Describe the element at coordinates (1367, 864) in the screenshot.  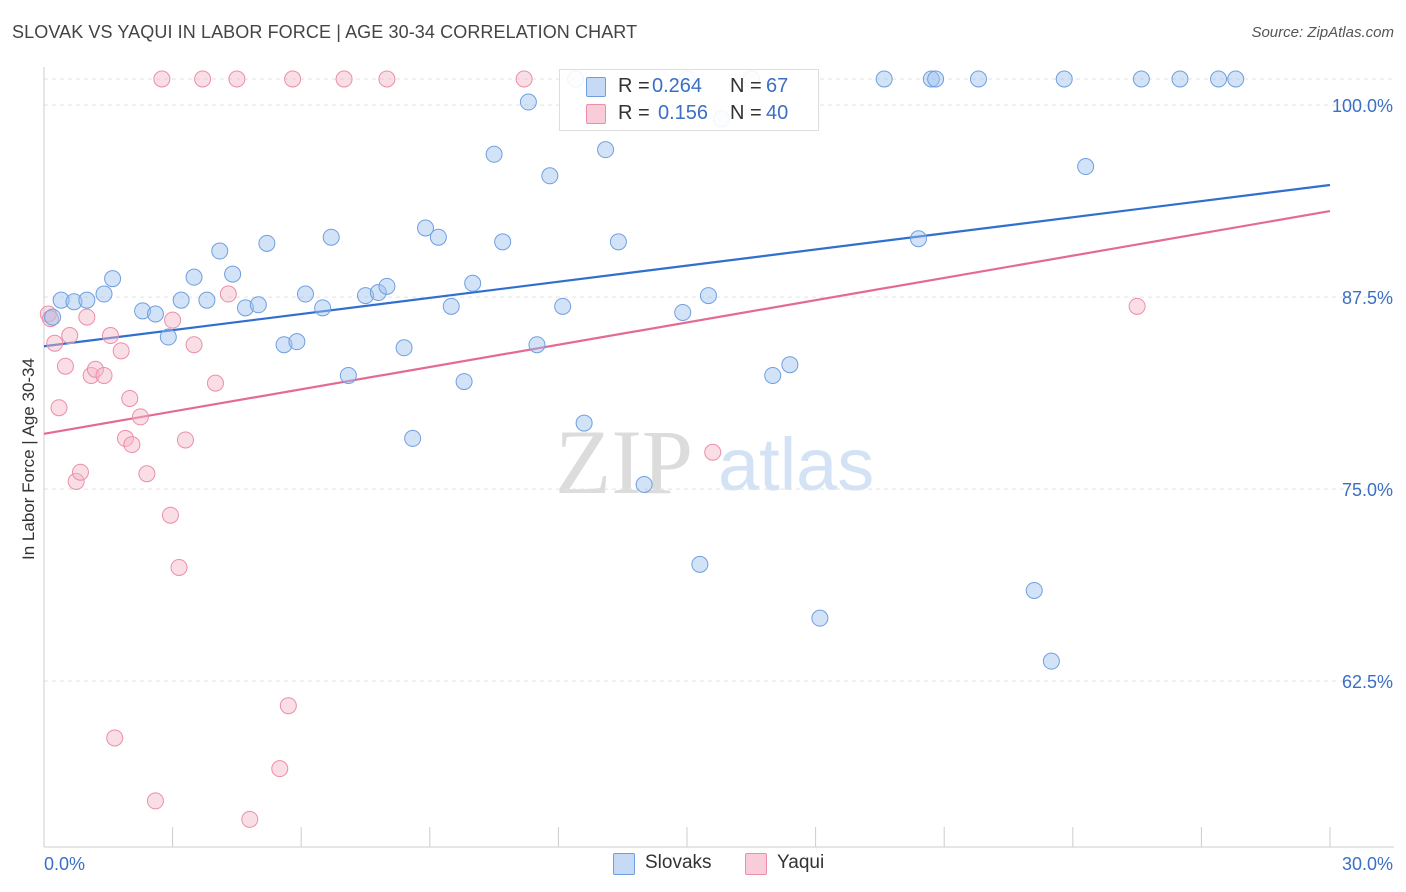
I see `x-tick-label-max: 30.0%` at that location.